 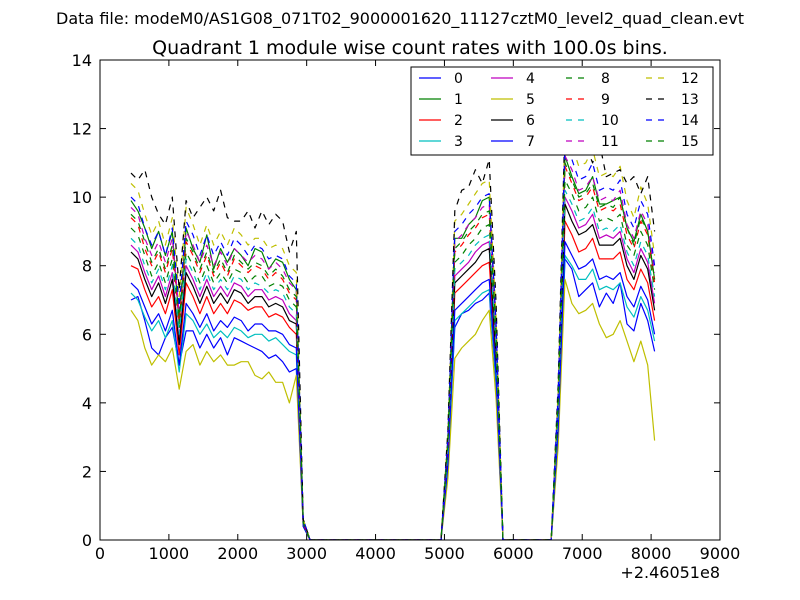 What do you see at coordinates (169, 553) in the screenshot?
I see `x-tick-label: 1000` at bounding box center [169, 553].